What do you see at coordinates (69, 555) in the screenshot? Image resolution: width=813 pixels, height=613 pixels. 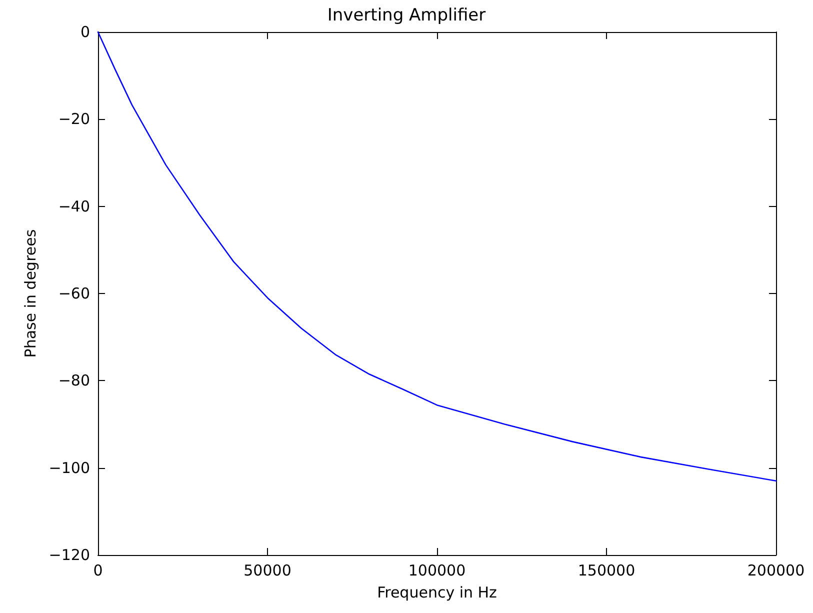 I see `y-tick-label: −120` at bounding box center [69, 555].